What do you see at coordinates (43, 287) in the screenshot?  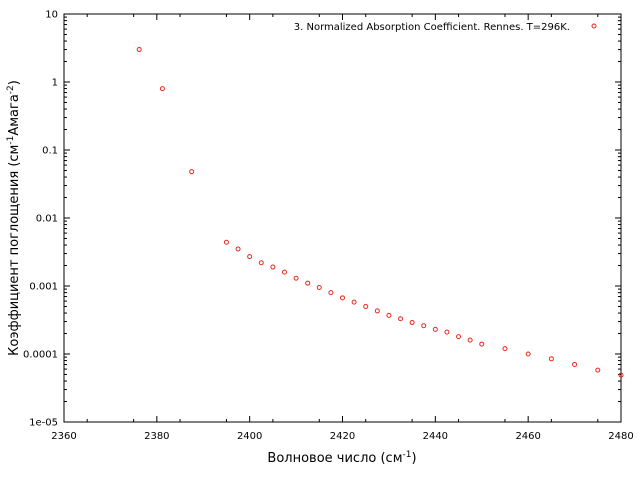 I see `y-tick-label: 0.001` at bounding box center [43, 287].